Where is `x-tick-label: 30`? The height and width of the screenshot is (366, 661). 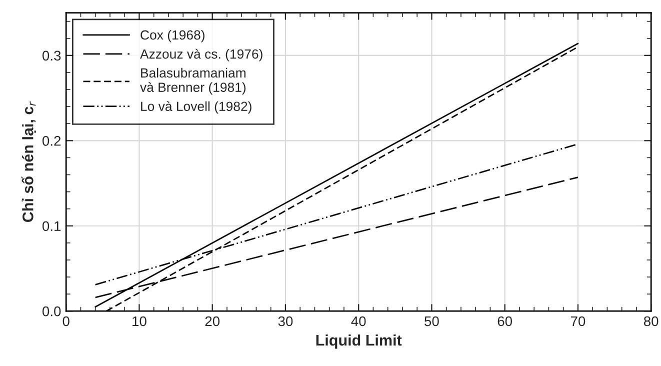 x-tick-label: 30 is located at coordinates (285, 321).